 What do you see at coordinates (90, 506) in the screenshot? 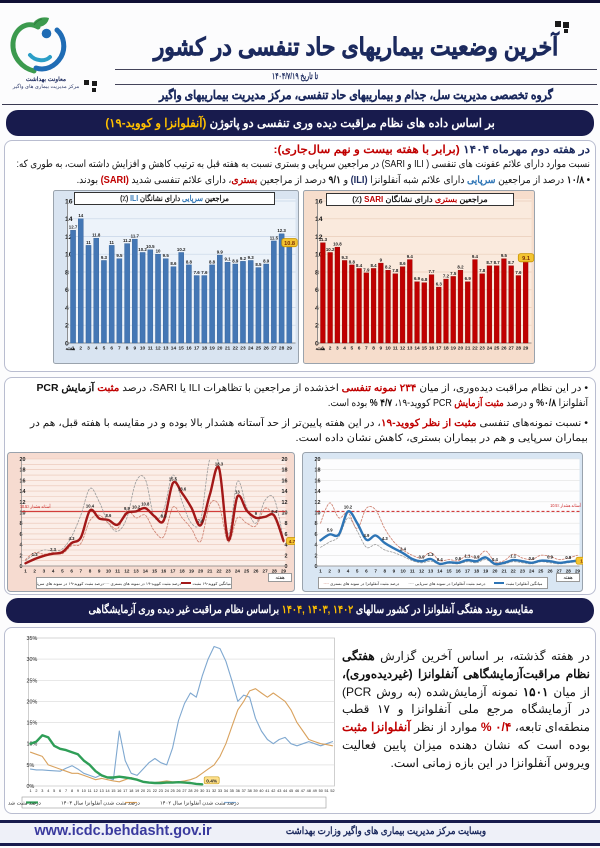
I see `svg-text: 10.4` at bounding box center [90, 506].